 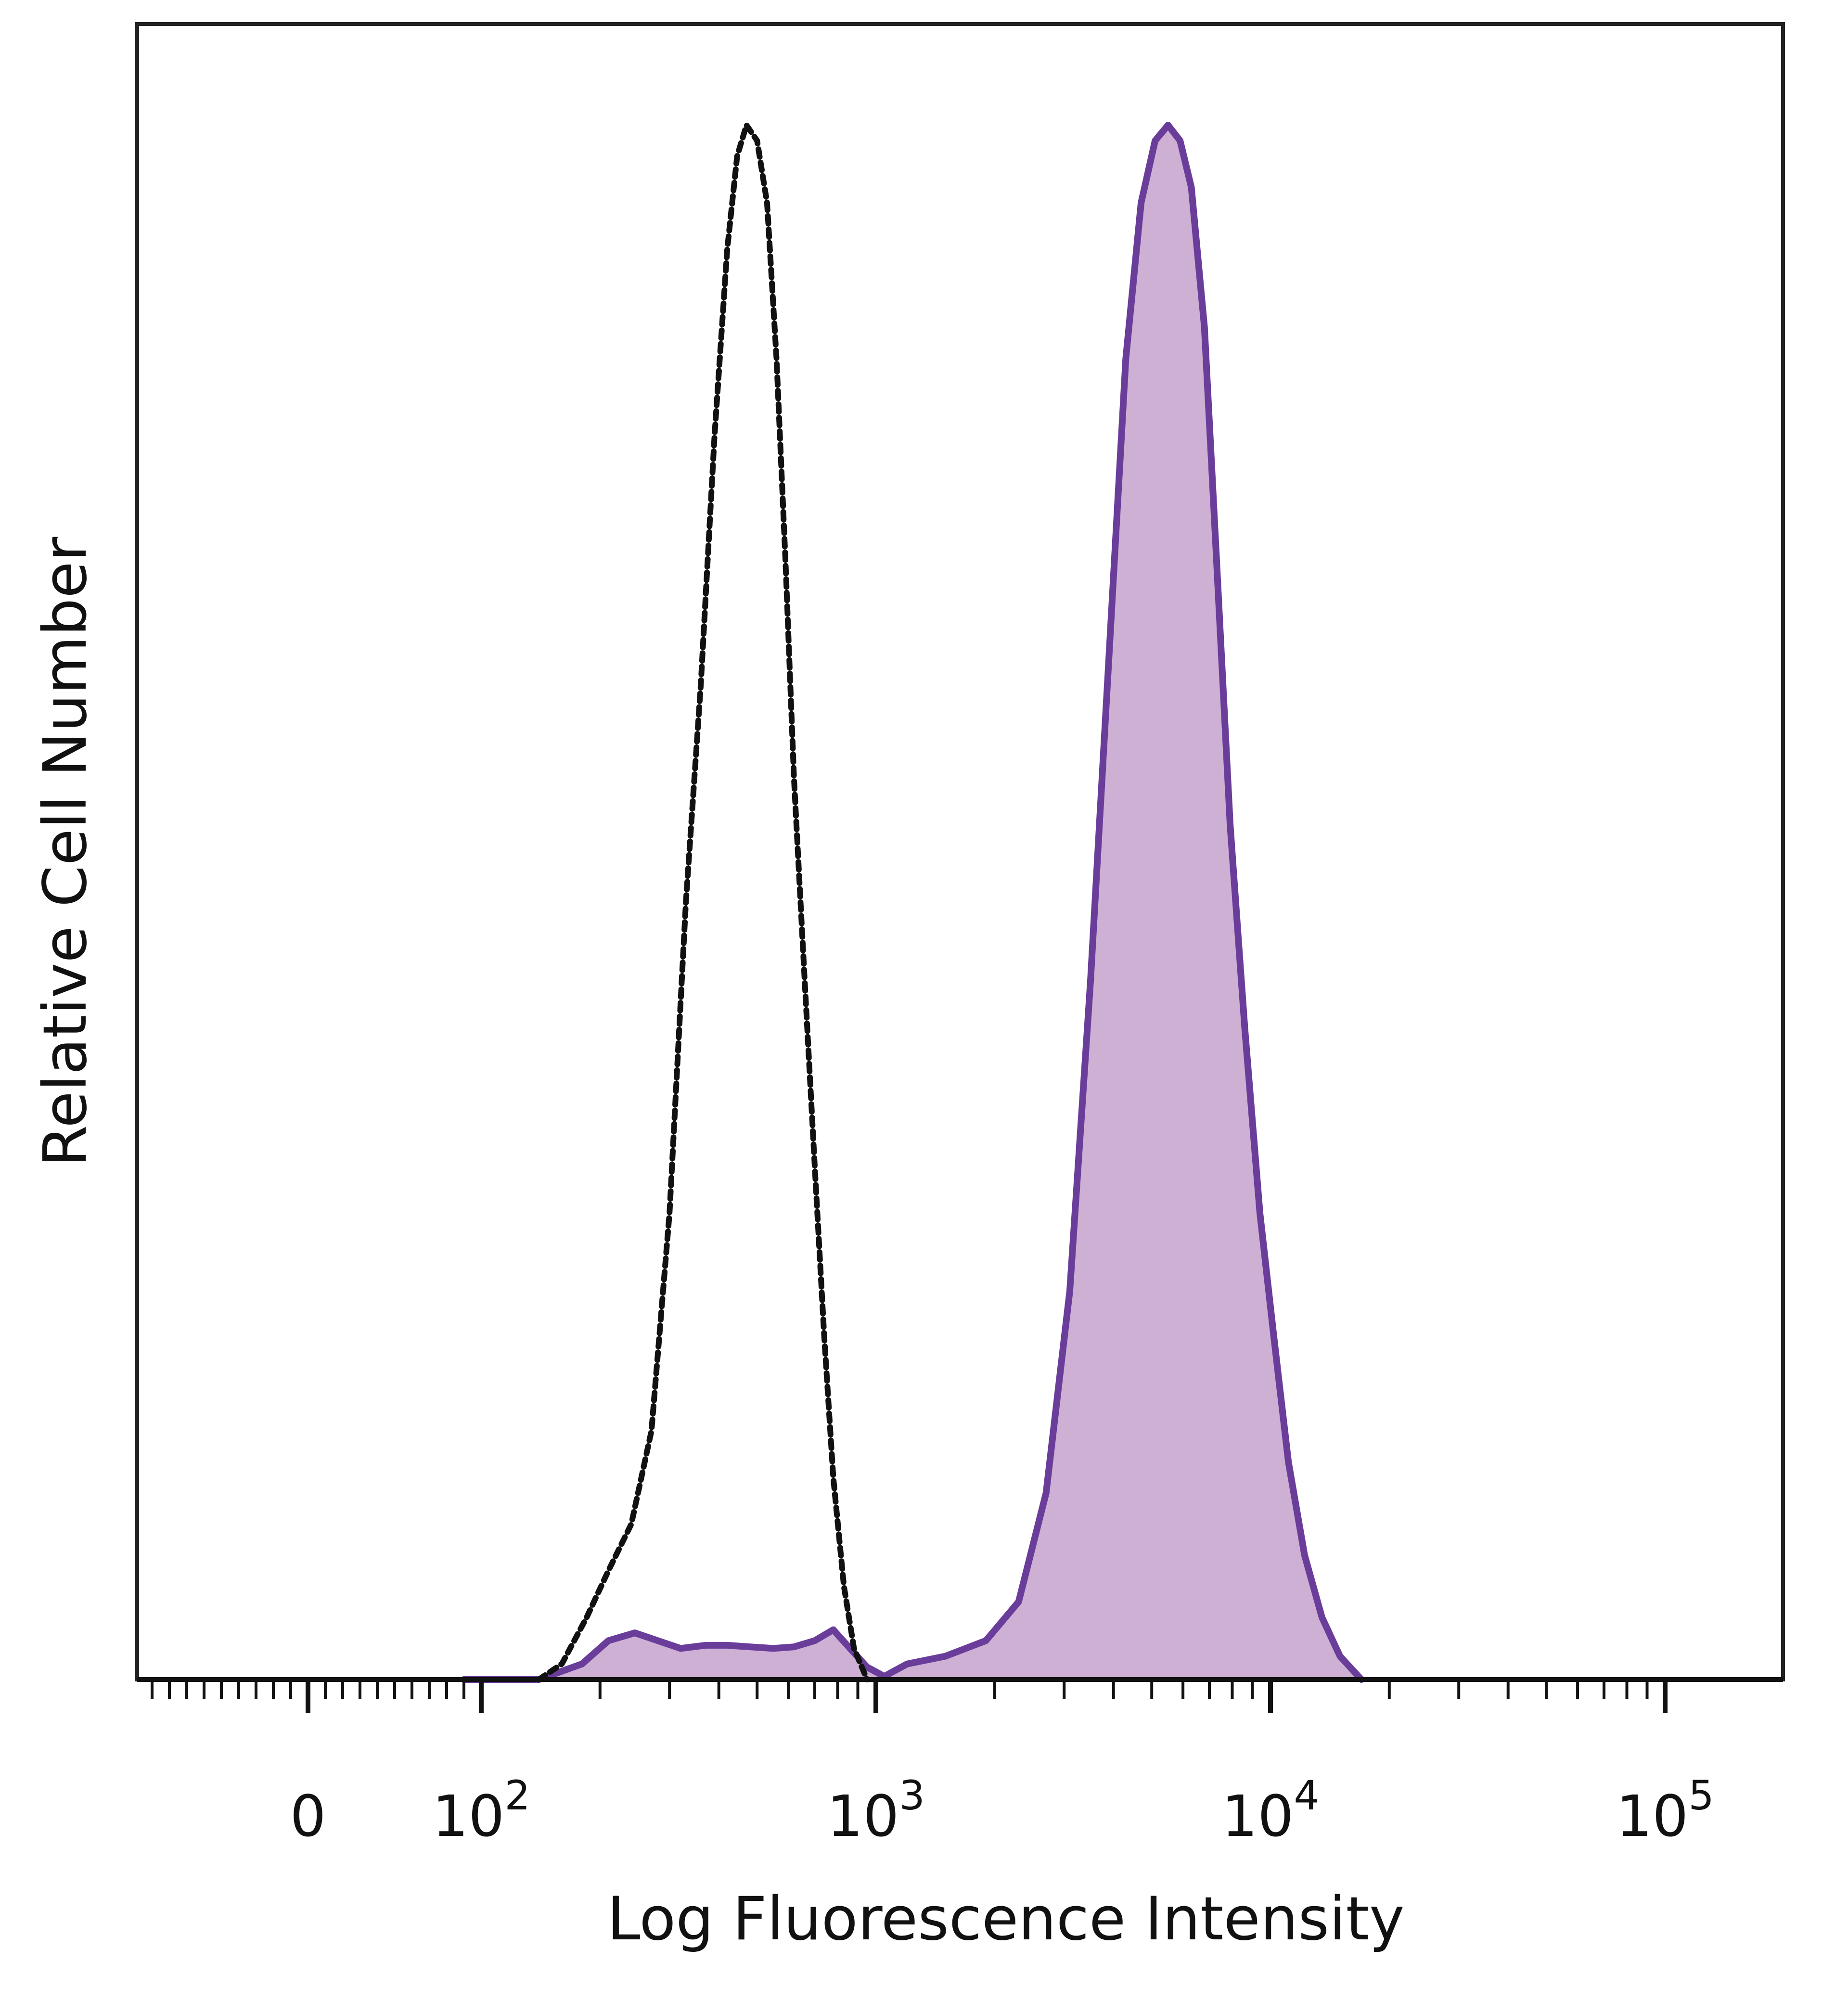 What do you see at coordinates (876, 1810) in the screenshot?
I see `x-tick-label: 10³` at bounding box center [876, 1810].